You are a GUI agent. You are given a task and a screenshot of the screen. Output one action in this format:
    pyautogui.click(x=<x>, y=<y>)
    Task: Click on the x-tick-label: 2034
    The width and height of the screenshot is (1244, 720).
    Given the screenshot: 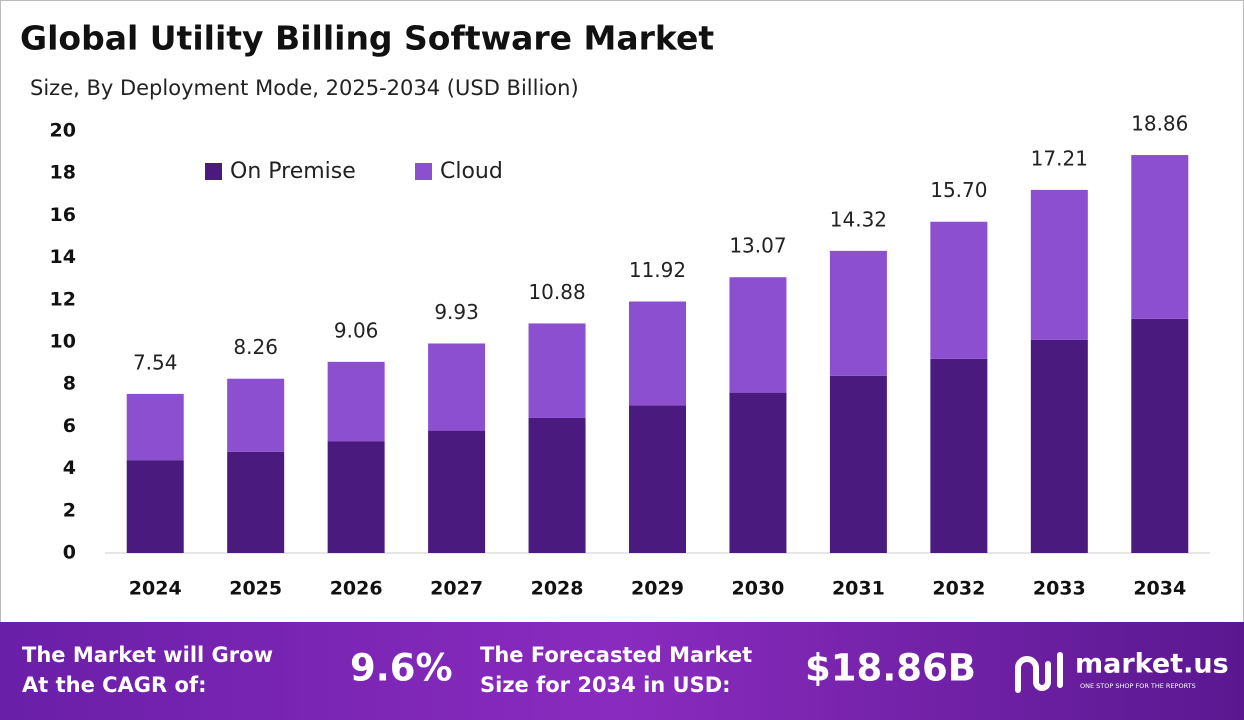 What is the action you would take?
    pyautogui.click(x=1159, y=589)
    